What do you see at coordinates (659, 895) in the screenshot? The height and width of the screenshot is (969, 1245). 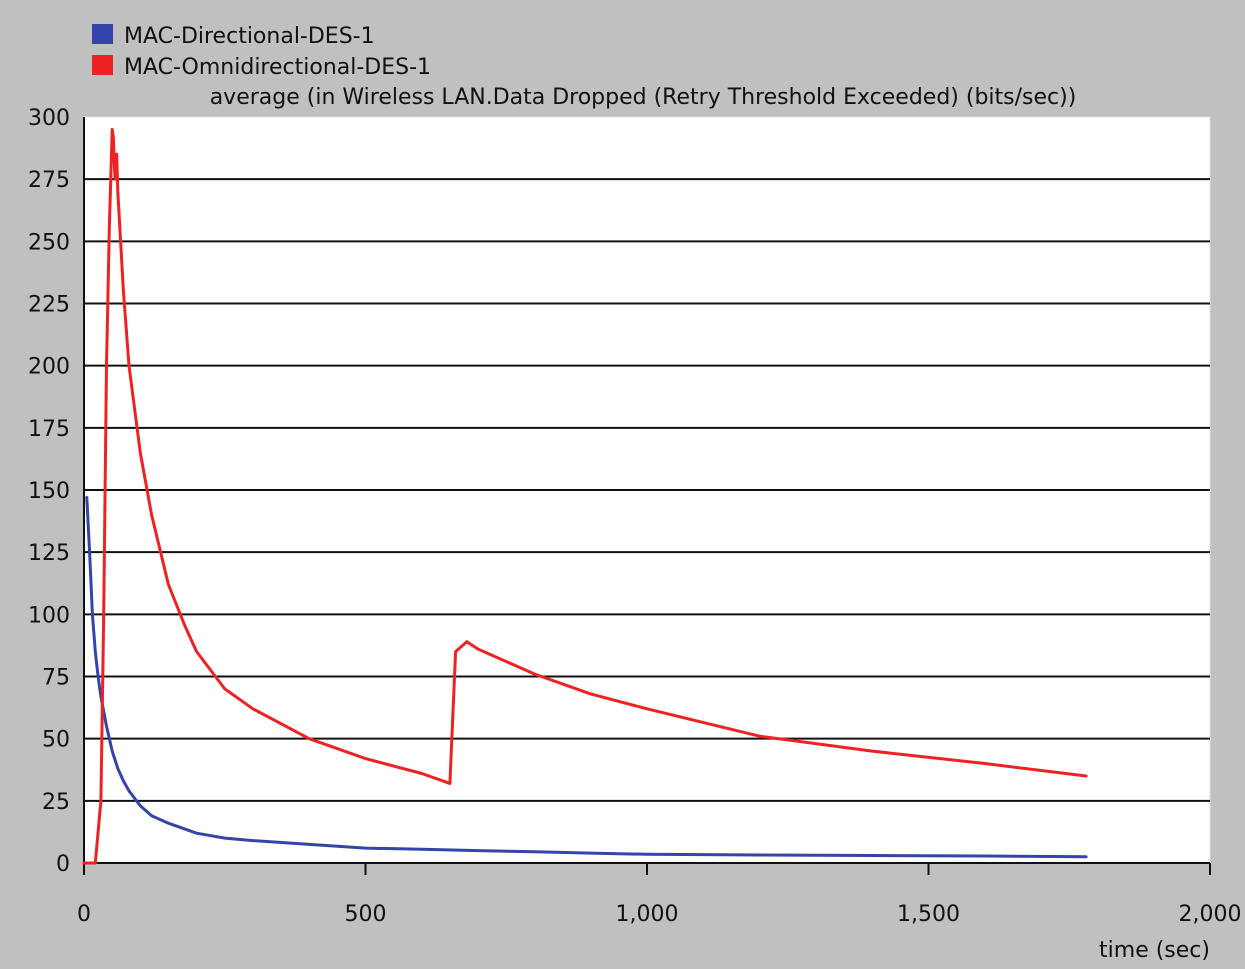 I see `x-axis-ticks: 0 500 1,000 1,500 2,000` at bounding box center [659, 895].